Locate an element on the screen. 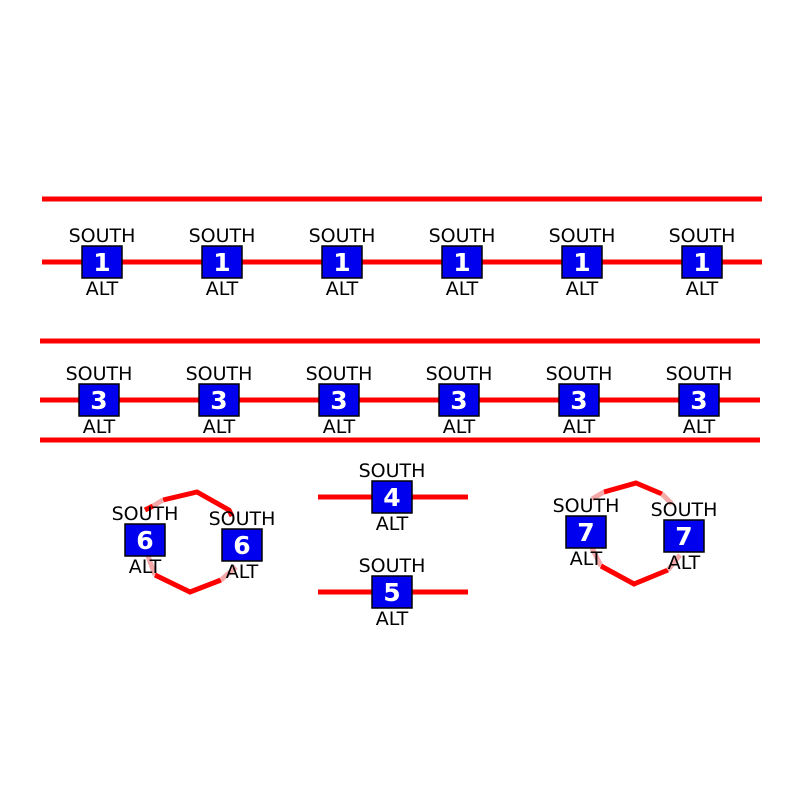 The width and height of the screenshot is (800, 800). route-number: 4 is located at coordinates (391, 497).